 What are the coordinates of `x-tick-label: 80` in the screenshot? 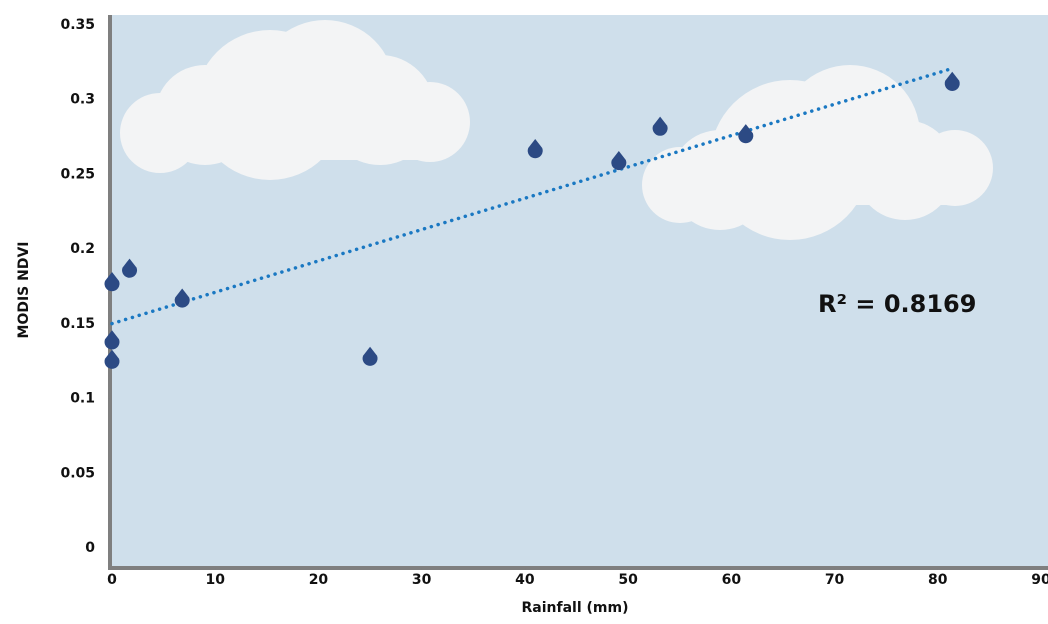 It's located at (938, 580).